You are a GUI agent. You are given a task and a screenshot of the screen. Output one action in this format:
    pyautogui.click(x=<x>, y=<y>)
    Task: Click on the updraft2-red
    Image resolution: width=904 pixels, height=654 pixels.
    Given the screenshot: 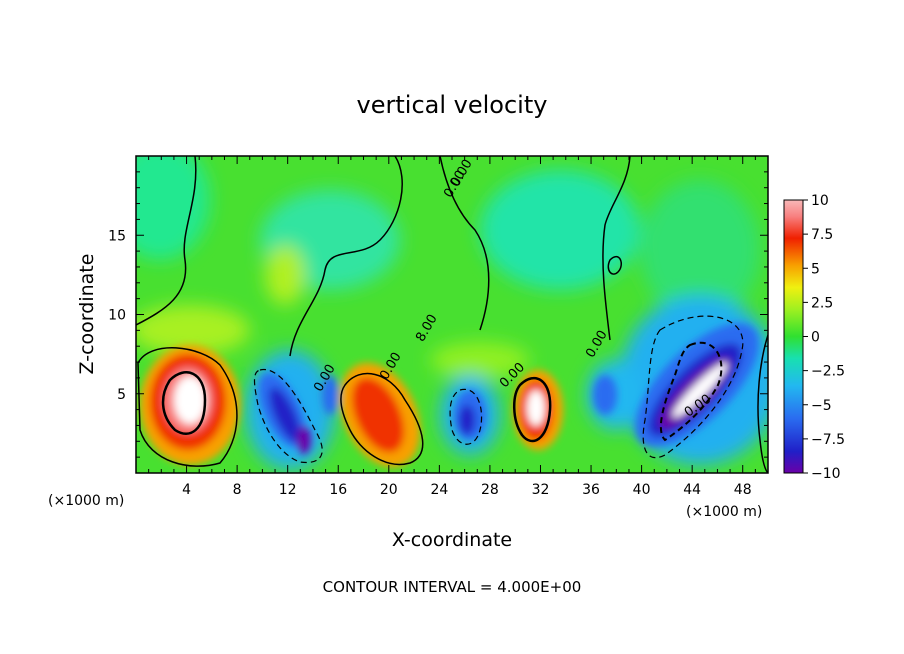 What is the action you would take?
    pyautogui.click(x=378, y=415)
    